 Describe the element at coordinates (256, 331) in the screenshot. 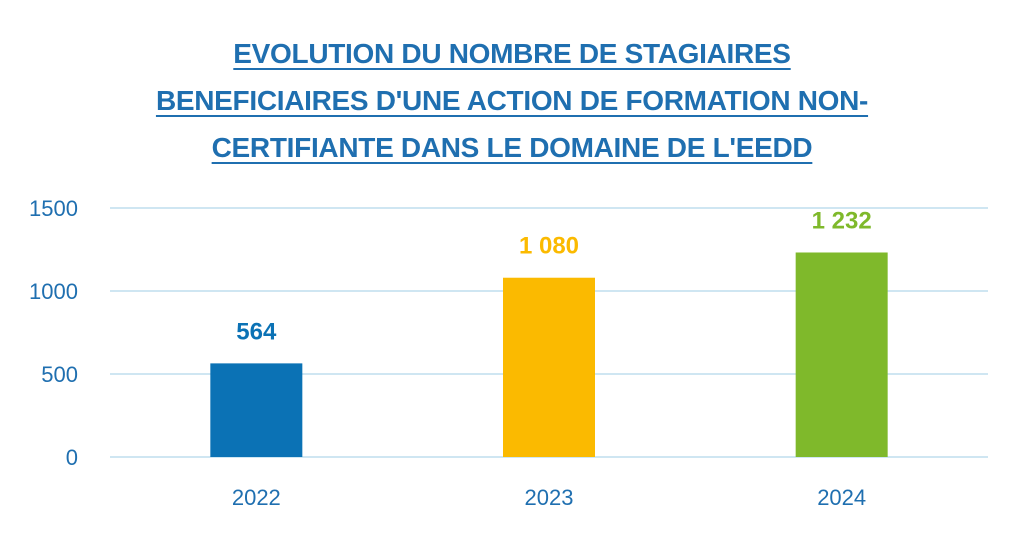

I see `data-label-2022: 564` at that location.